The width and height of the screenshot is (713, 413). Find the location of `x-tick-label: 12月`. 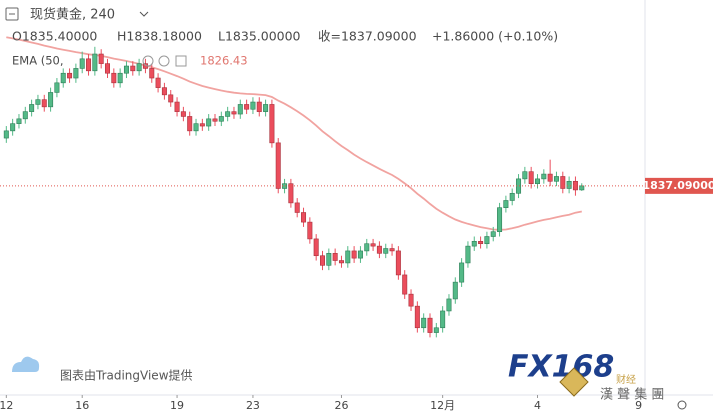

x-tick-label: 12月 is located at coordinates (442, 405).